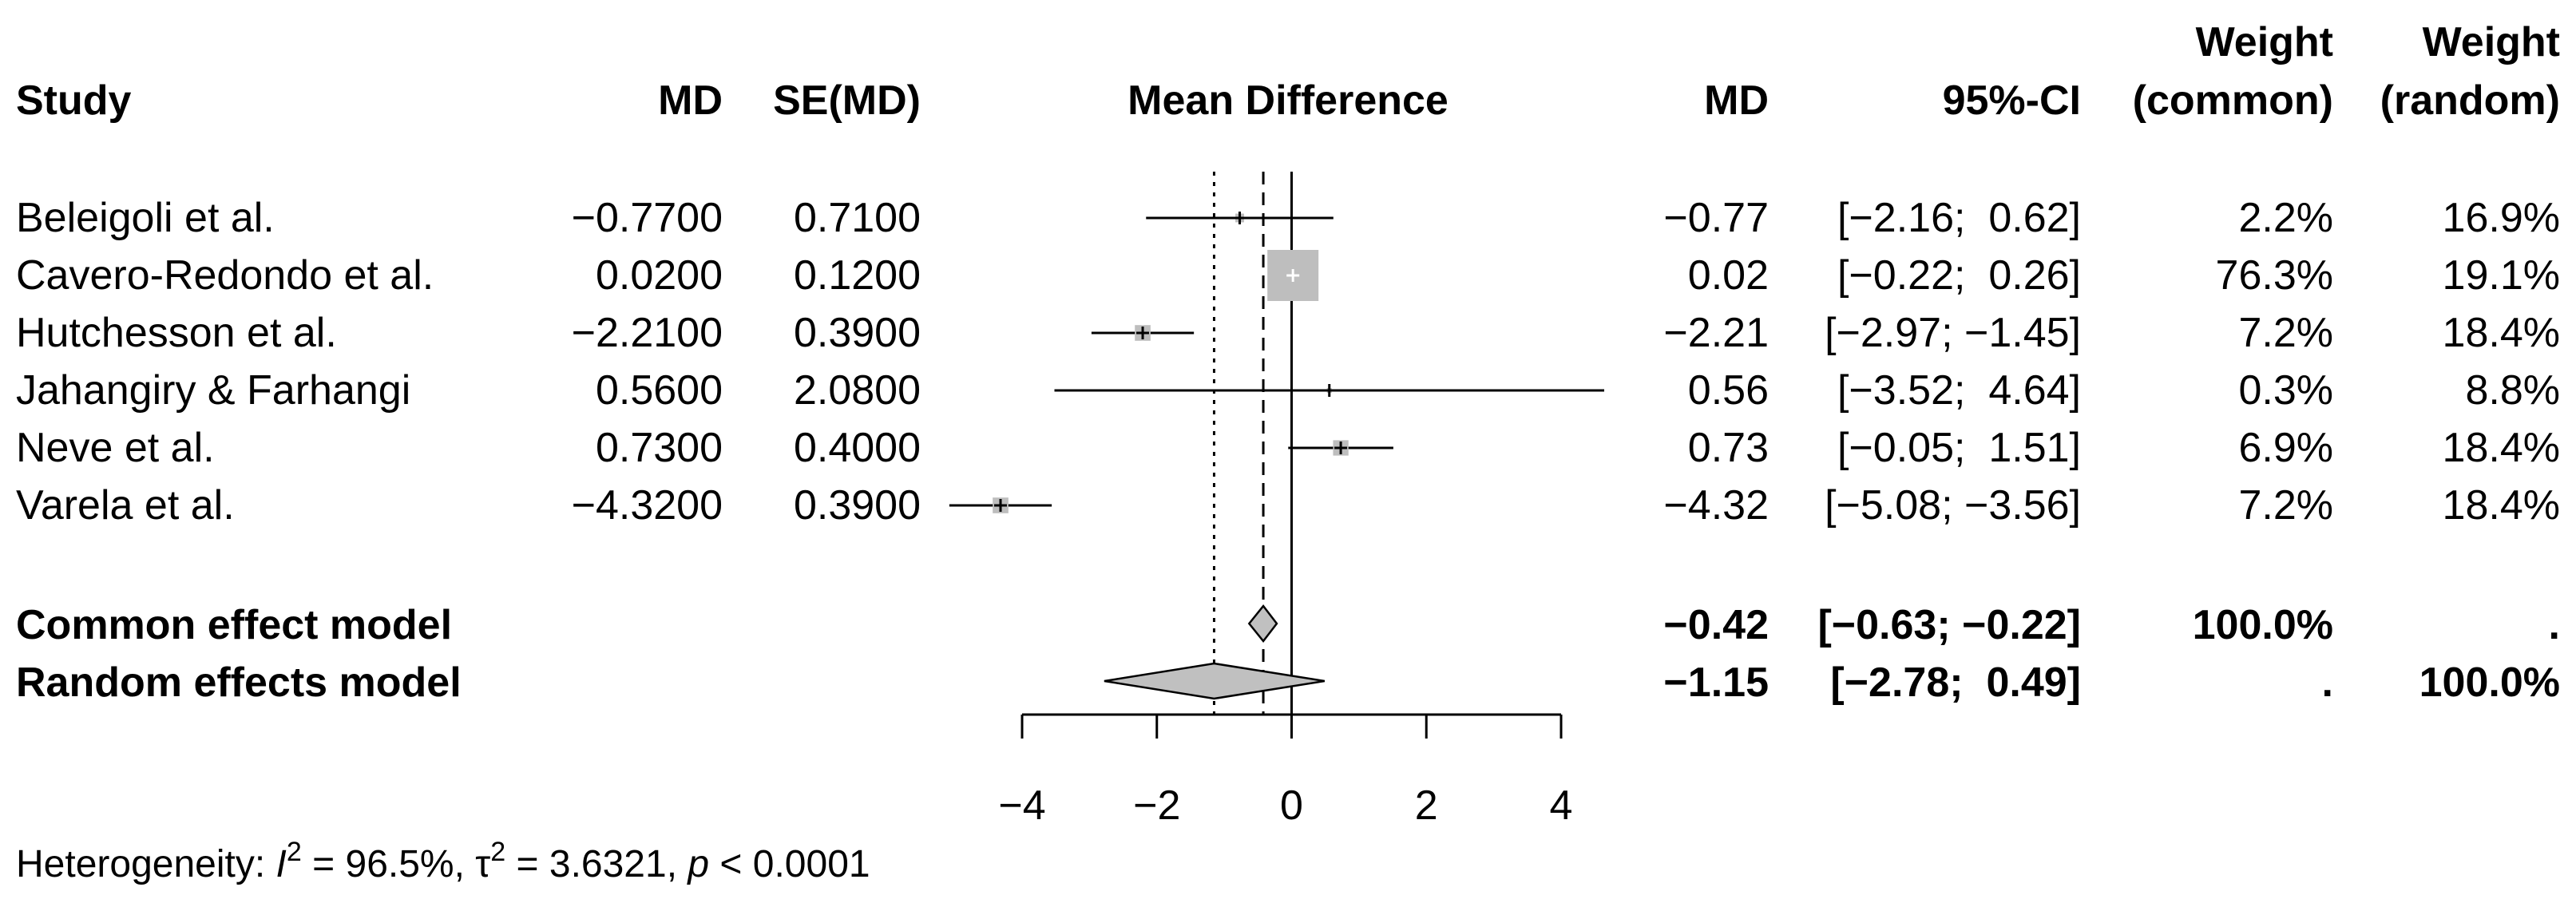 This screenshot has width=2576, height=903. I want to click on study-md-out: −4.32, so click(1716, 506).